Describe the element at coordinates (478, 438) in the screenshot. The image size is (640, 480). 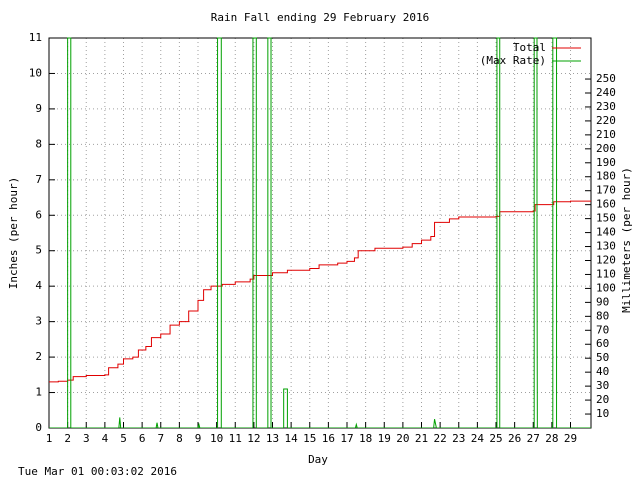
I see `x-tick-label: 24` at that location.